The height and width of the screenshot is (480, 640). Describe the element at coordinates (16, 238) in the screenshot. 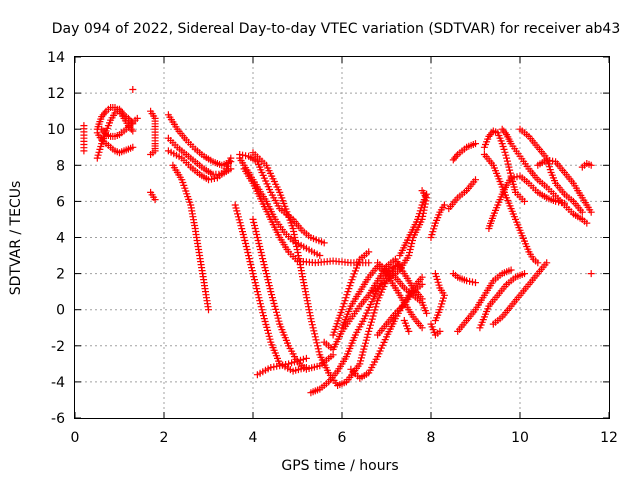

I see `y-axis-label: SDTVAR / TECUs` at that location.